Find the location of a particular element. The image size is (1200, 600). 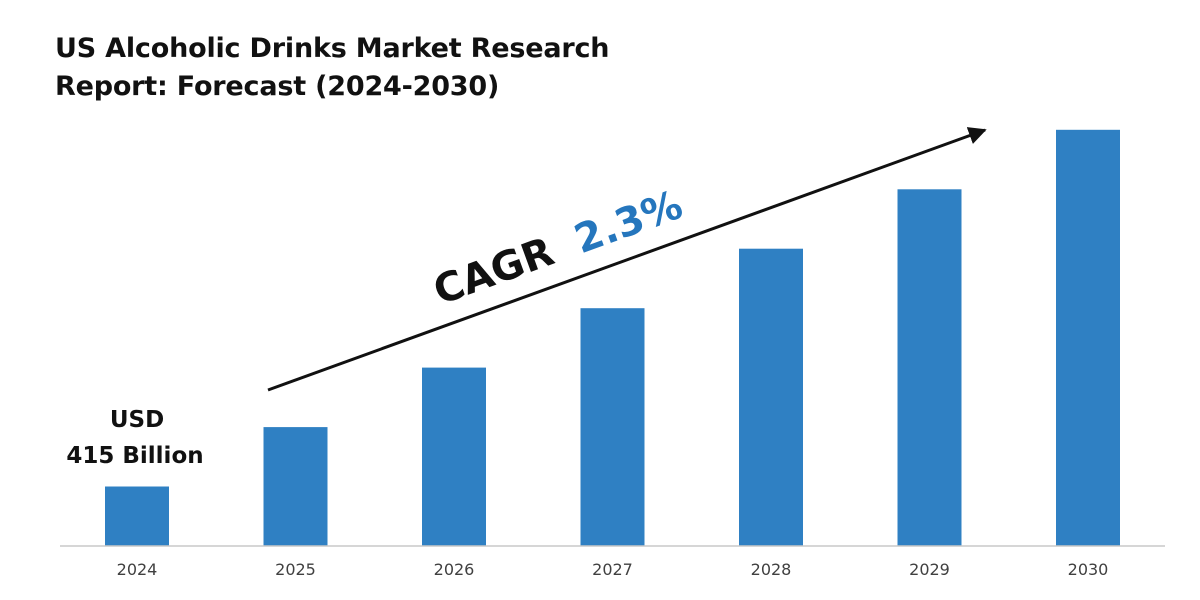

x-tick-label-2024: 2024 is located at coordinates (137, 569).